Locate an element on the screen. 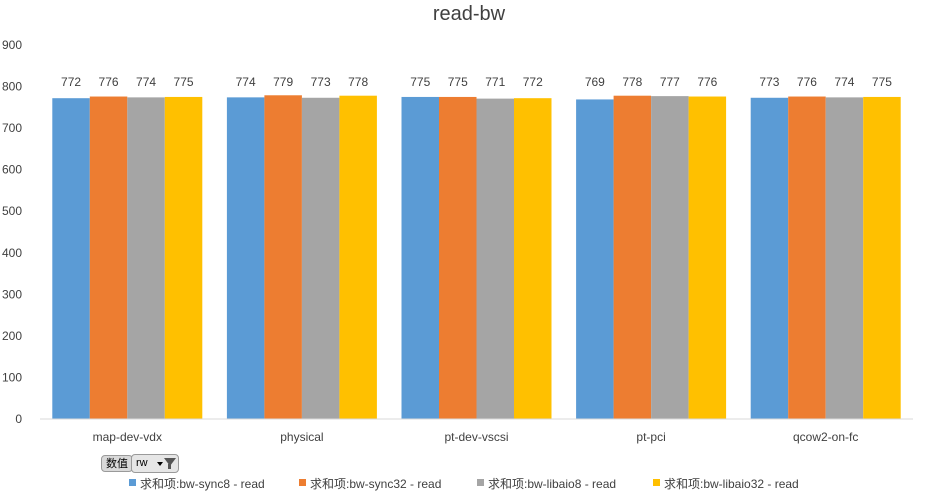  y-tick-label: 500 is located at coordinates (12, 211).